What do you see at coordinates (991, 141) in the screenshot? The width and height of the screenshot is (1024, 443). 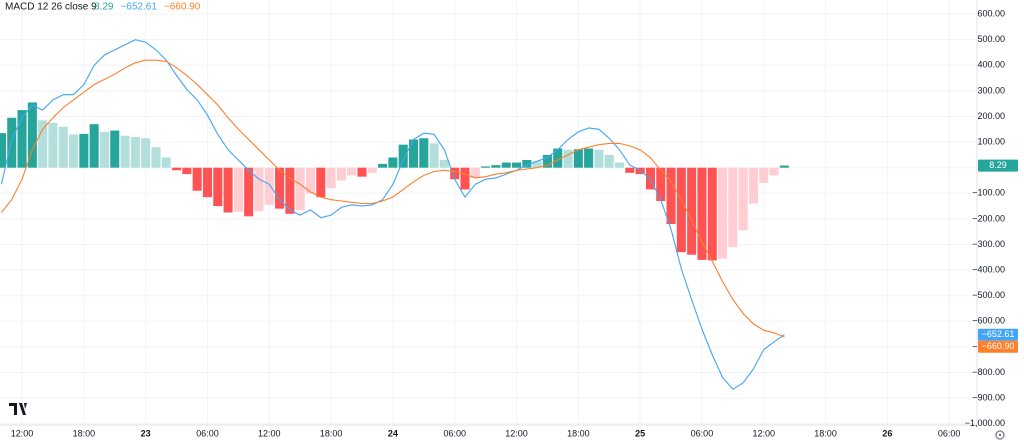 I see `y-tick-label: 100.00` at bounding box center [991, 141].